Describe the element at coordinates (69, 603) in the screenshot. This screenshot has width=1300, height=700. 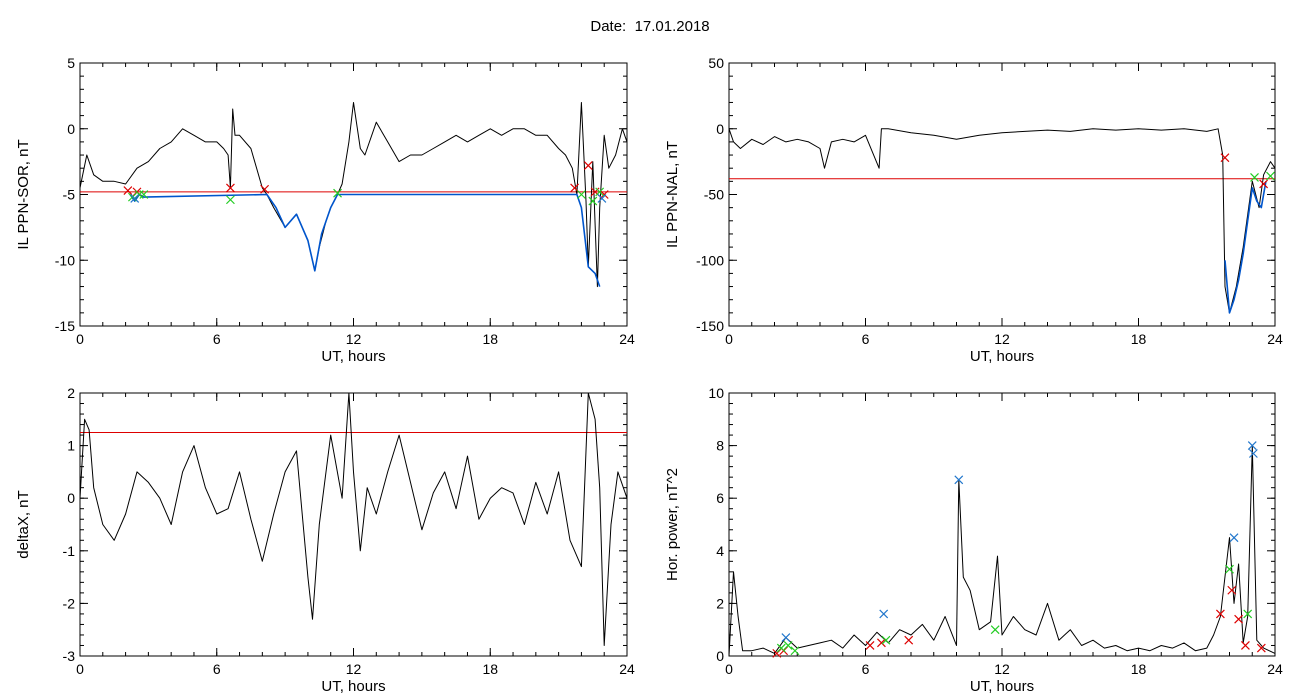
I see `y-tick-label: -2` at that location.